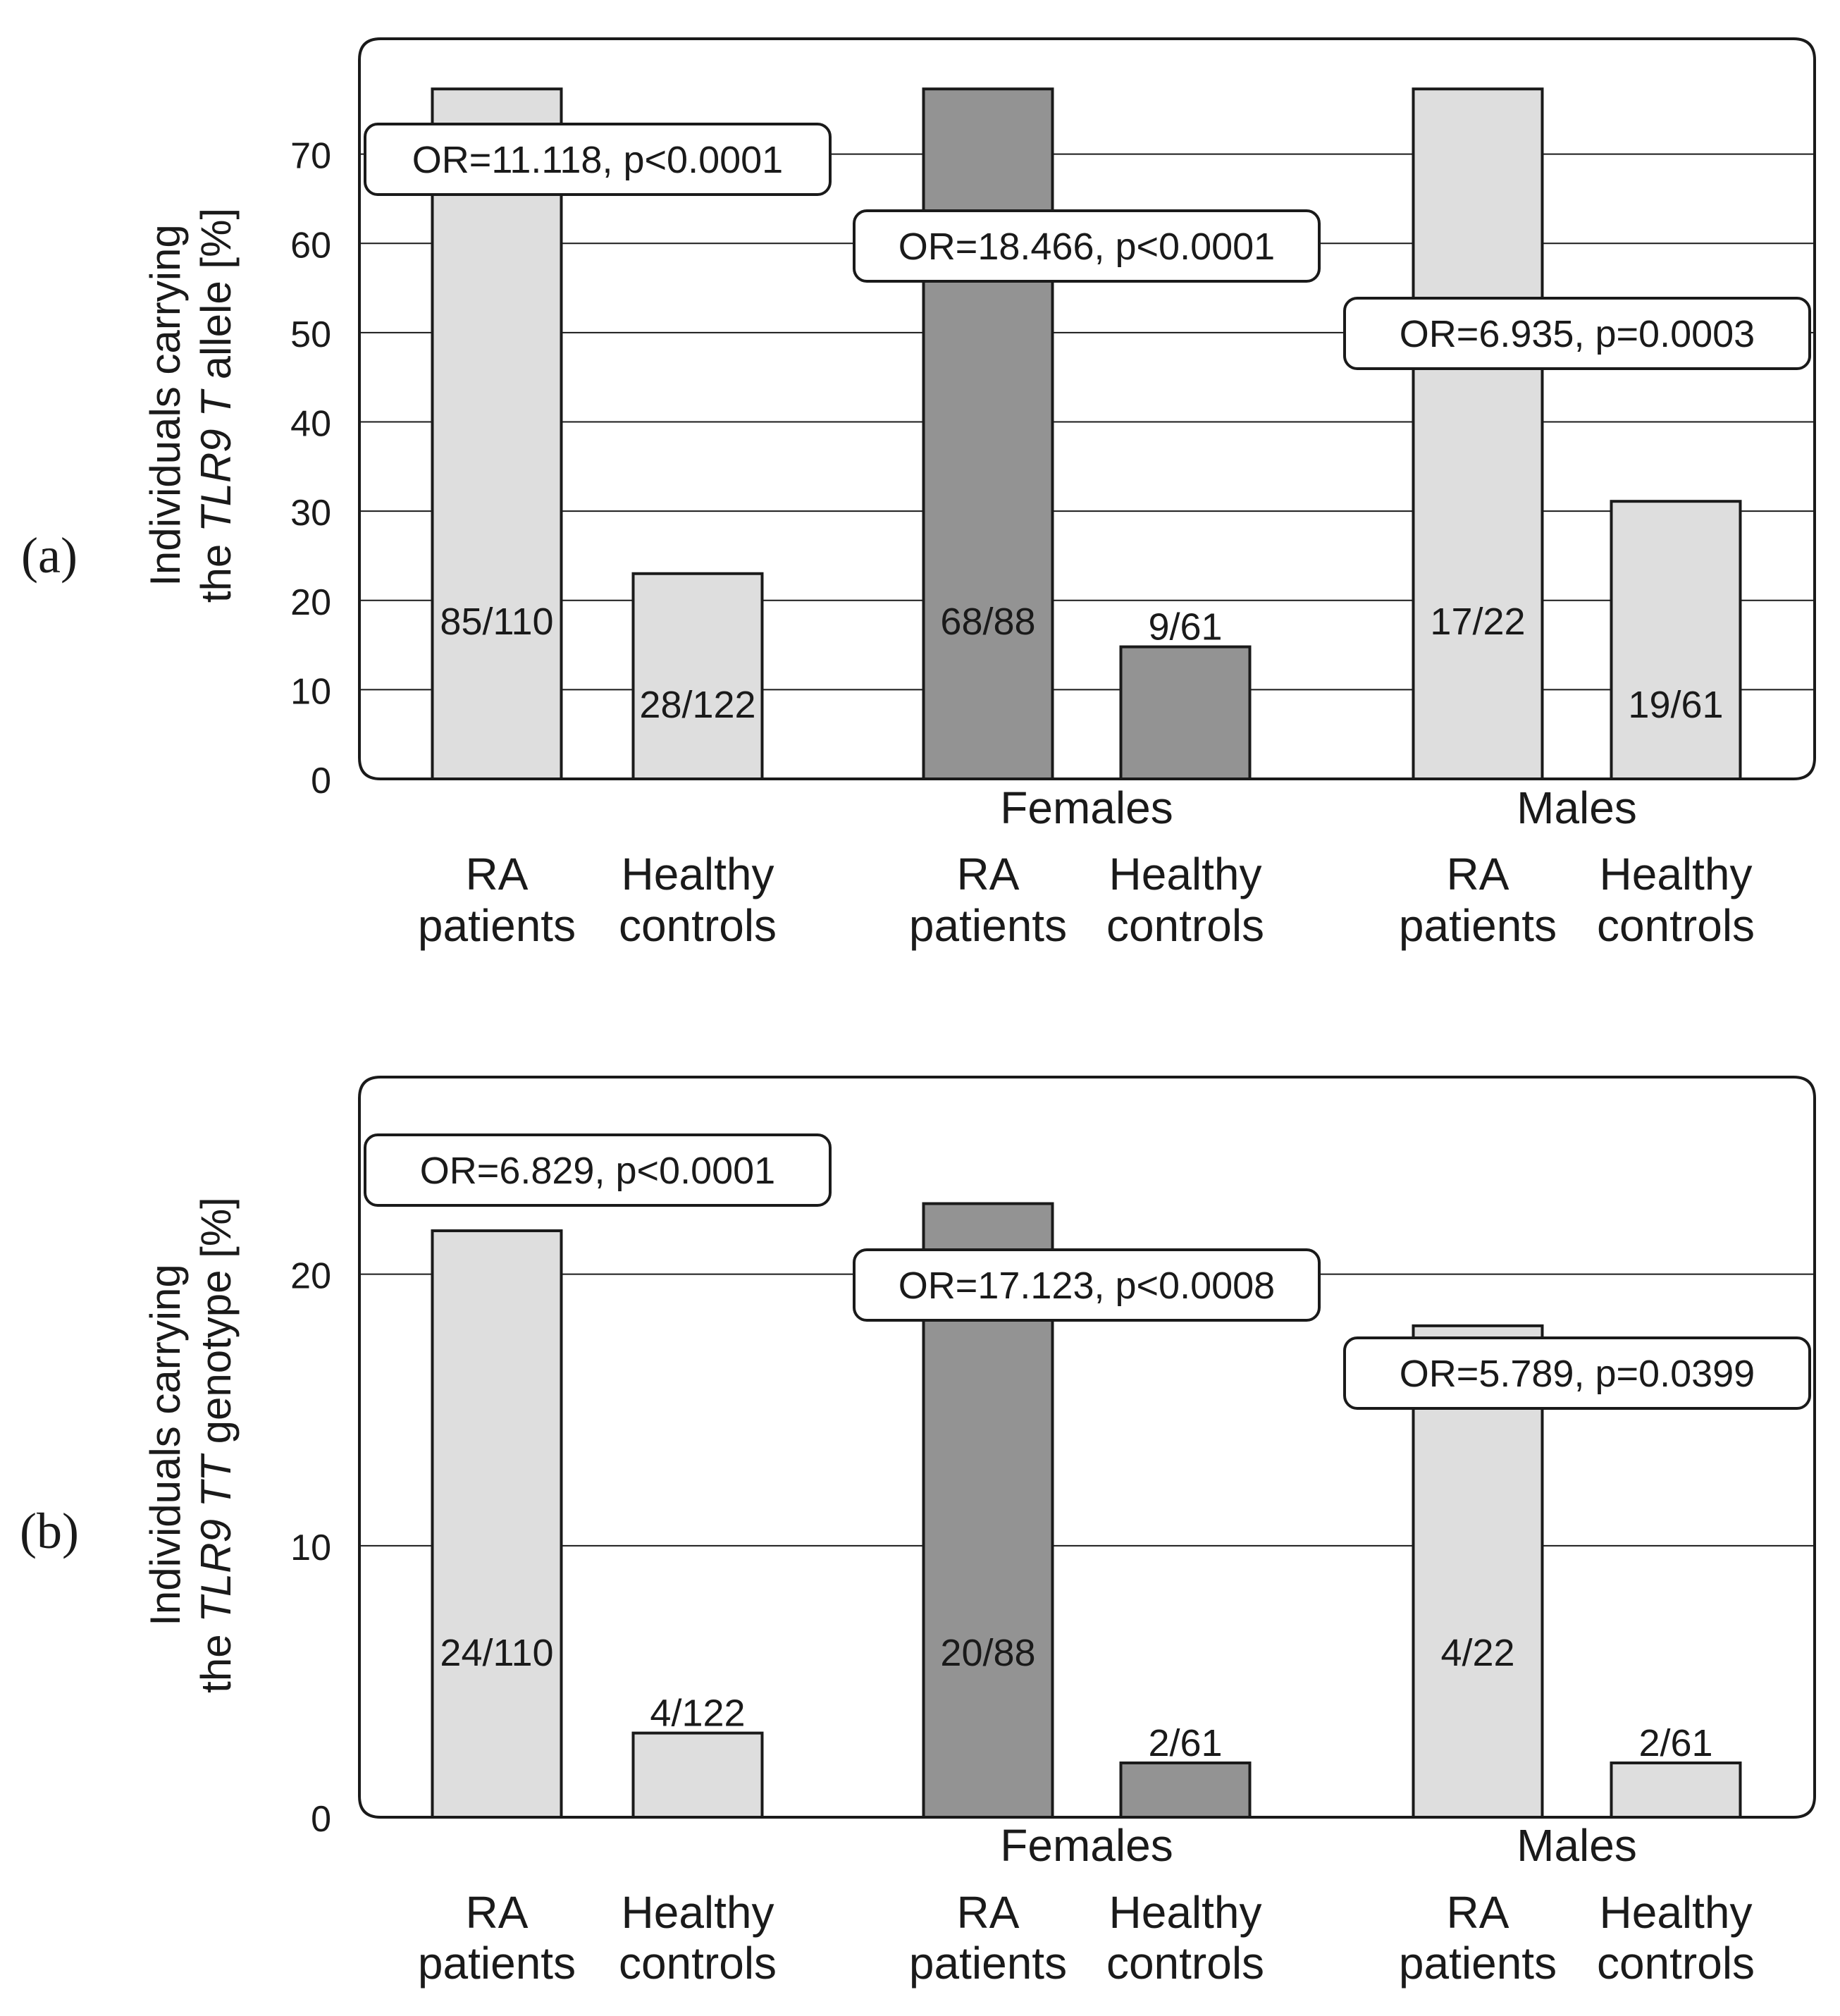  I want to click on stat-label: OR=18.466, p<0.0001, so click(1087, 247).